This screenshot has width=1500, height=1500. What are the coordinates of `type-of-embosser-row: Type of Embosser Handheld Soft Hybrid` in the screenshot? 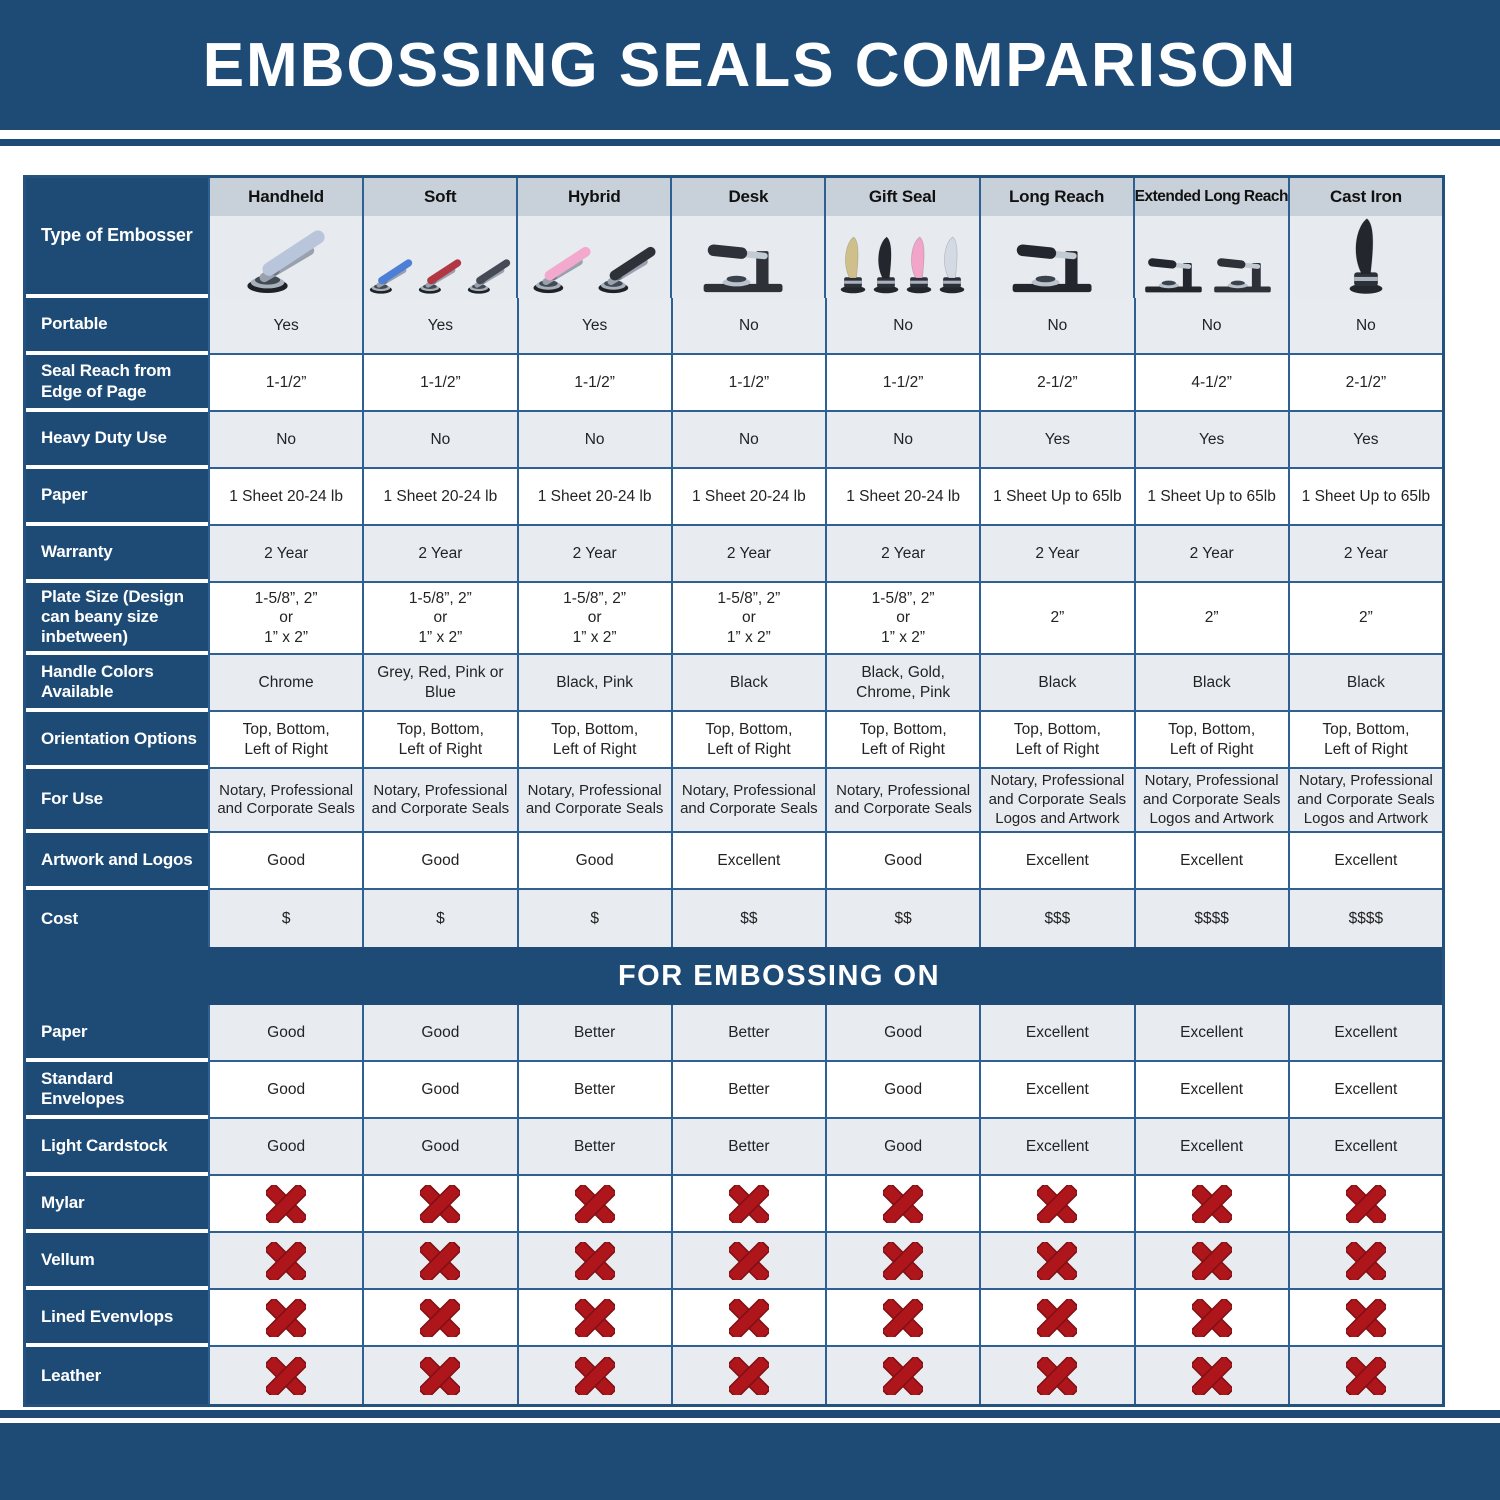 It's located at (734, 238).